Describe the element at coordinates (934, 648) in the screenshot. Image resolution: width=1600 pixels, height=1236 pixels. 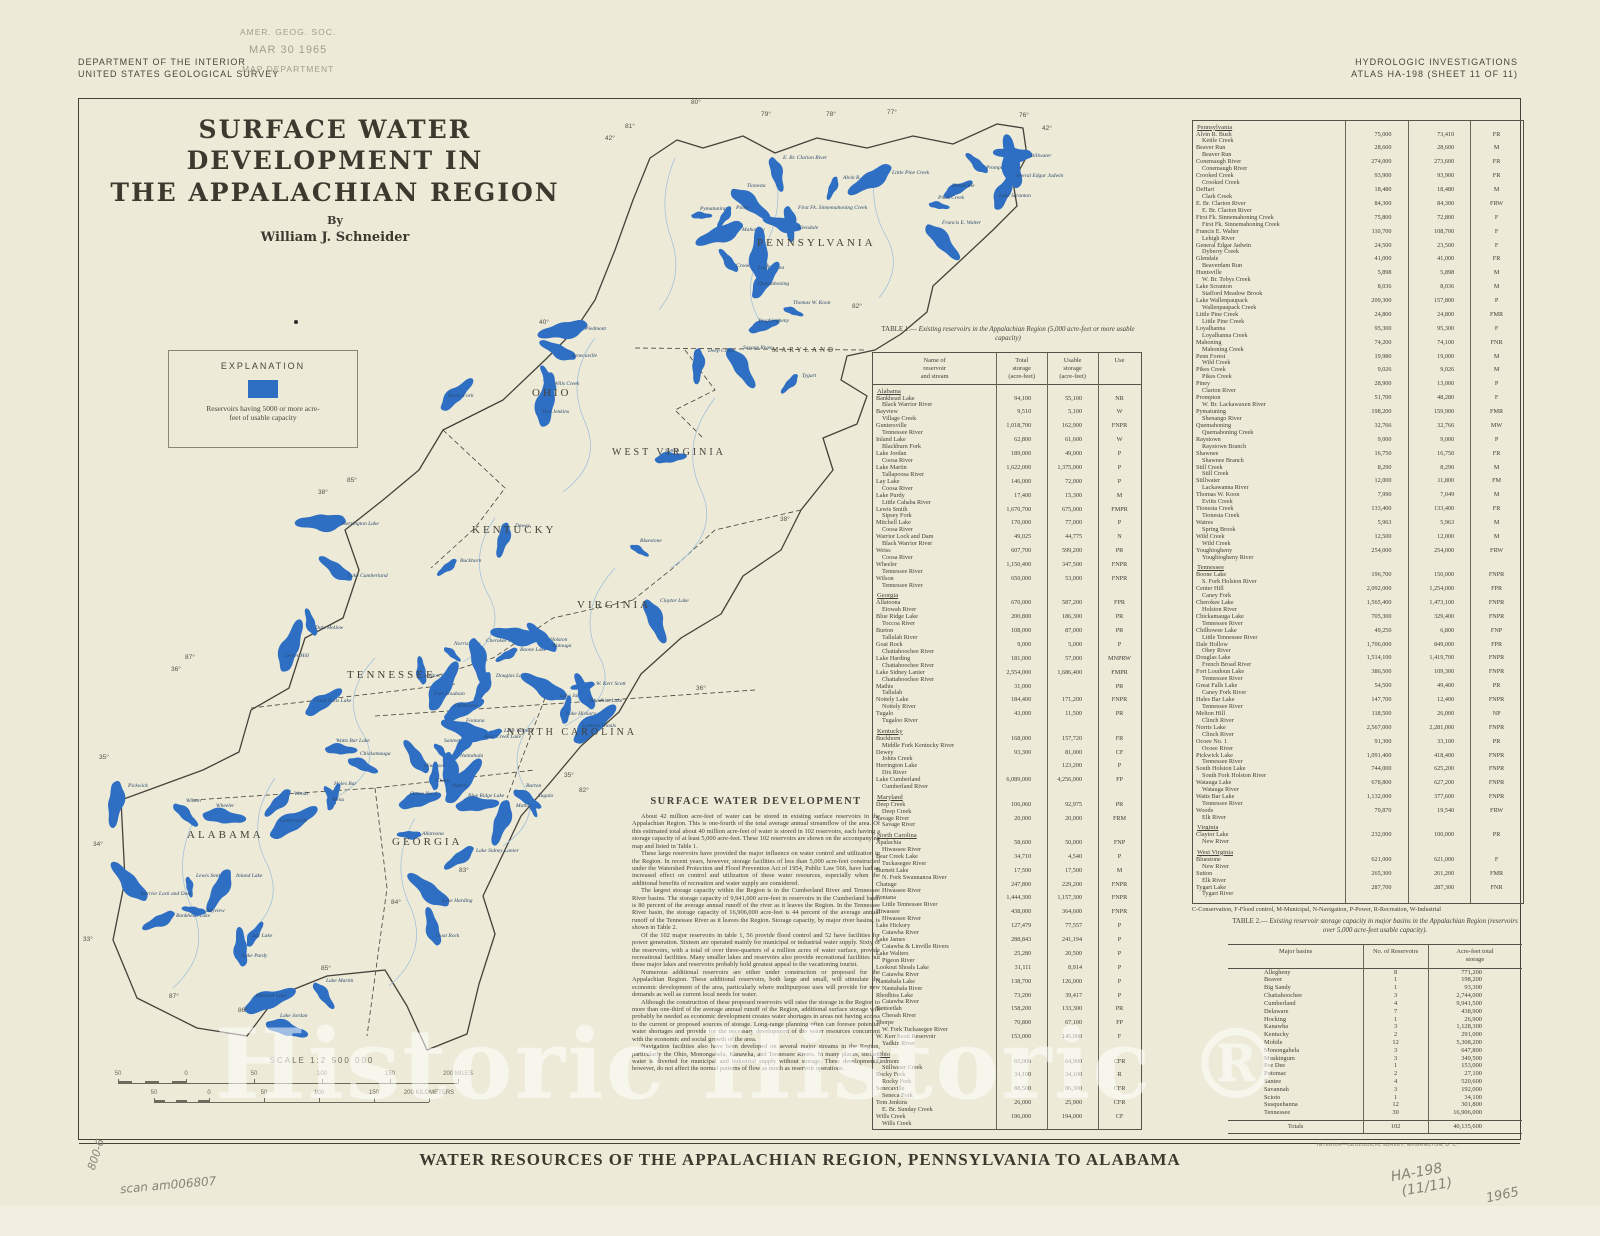
I see `reservoir-name-cell: Goat Rock Chattahoochee River` at that location.